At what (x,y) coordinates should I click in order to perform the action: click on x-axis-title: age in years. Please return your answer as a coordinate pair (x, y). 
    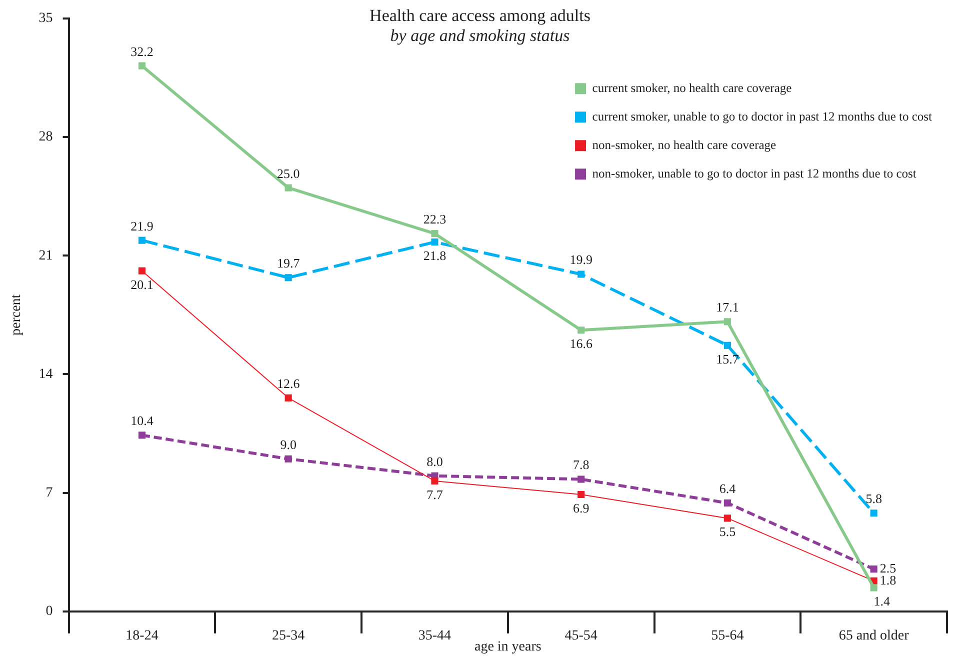
    Looking at the image, I should click on (508, 646).